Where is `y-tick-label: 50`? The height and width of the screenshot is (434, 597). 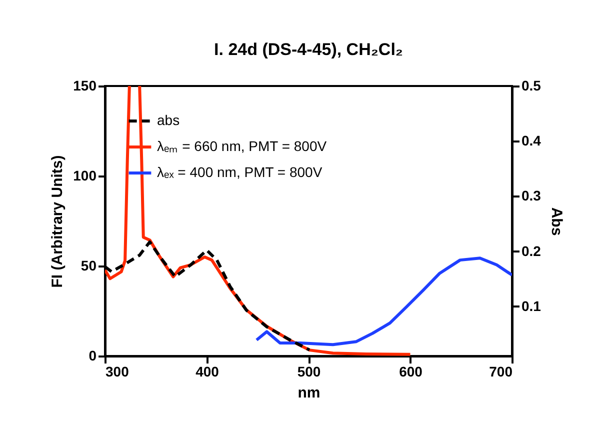
y-tick-label: 50 is located at coordinates (88, 266).